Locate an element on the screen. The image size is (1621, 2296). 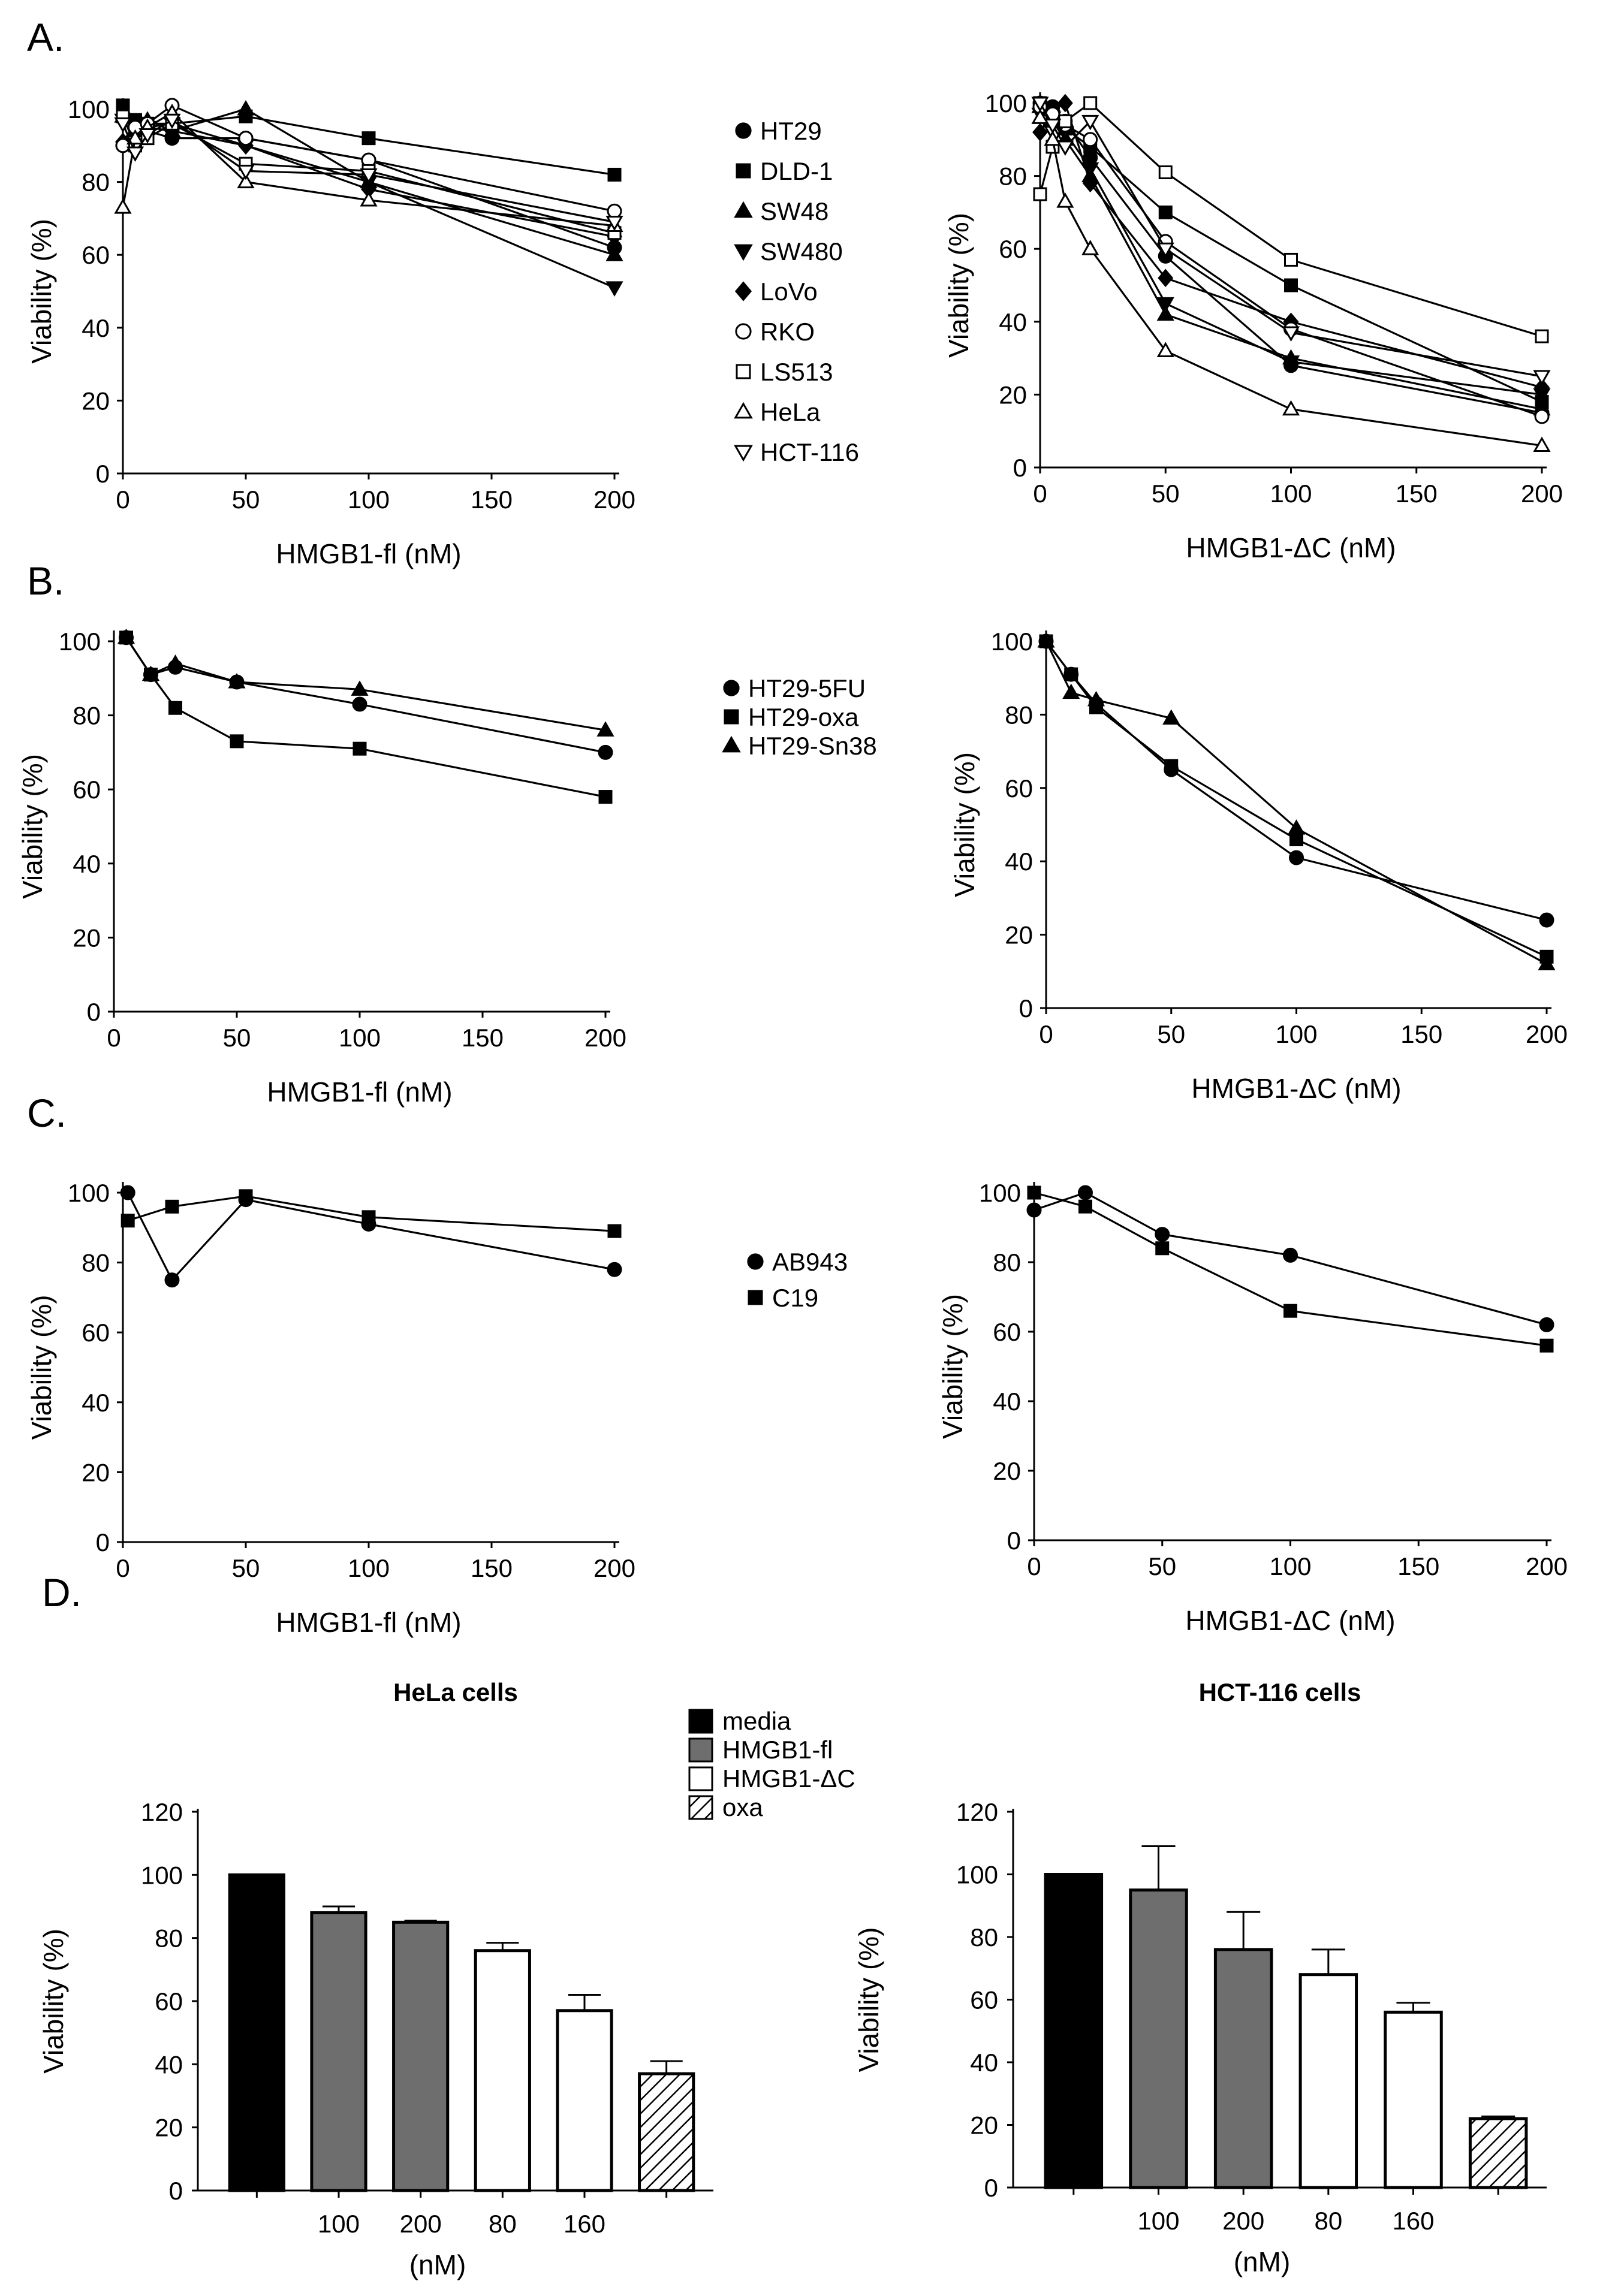
legend-label: RKO is located at coordinates (787, 332).